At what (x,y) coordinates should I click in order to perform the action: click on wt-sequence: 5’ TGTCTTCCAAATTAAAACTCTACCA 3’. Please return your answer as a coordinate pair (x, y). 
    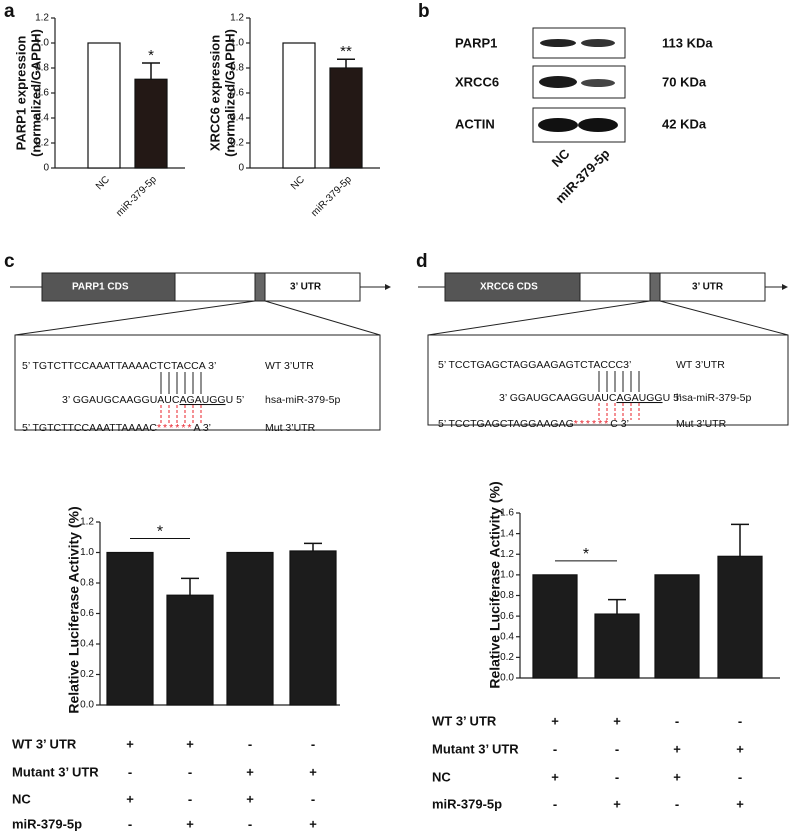
    Looking at the image, I should click on (119, 366).